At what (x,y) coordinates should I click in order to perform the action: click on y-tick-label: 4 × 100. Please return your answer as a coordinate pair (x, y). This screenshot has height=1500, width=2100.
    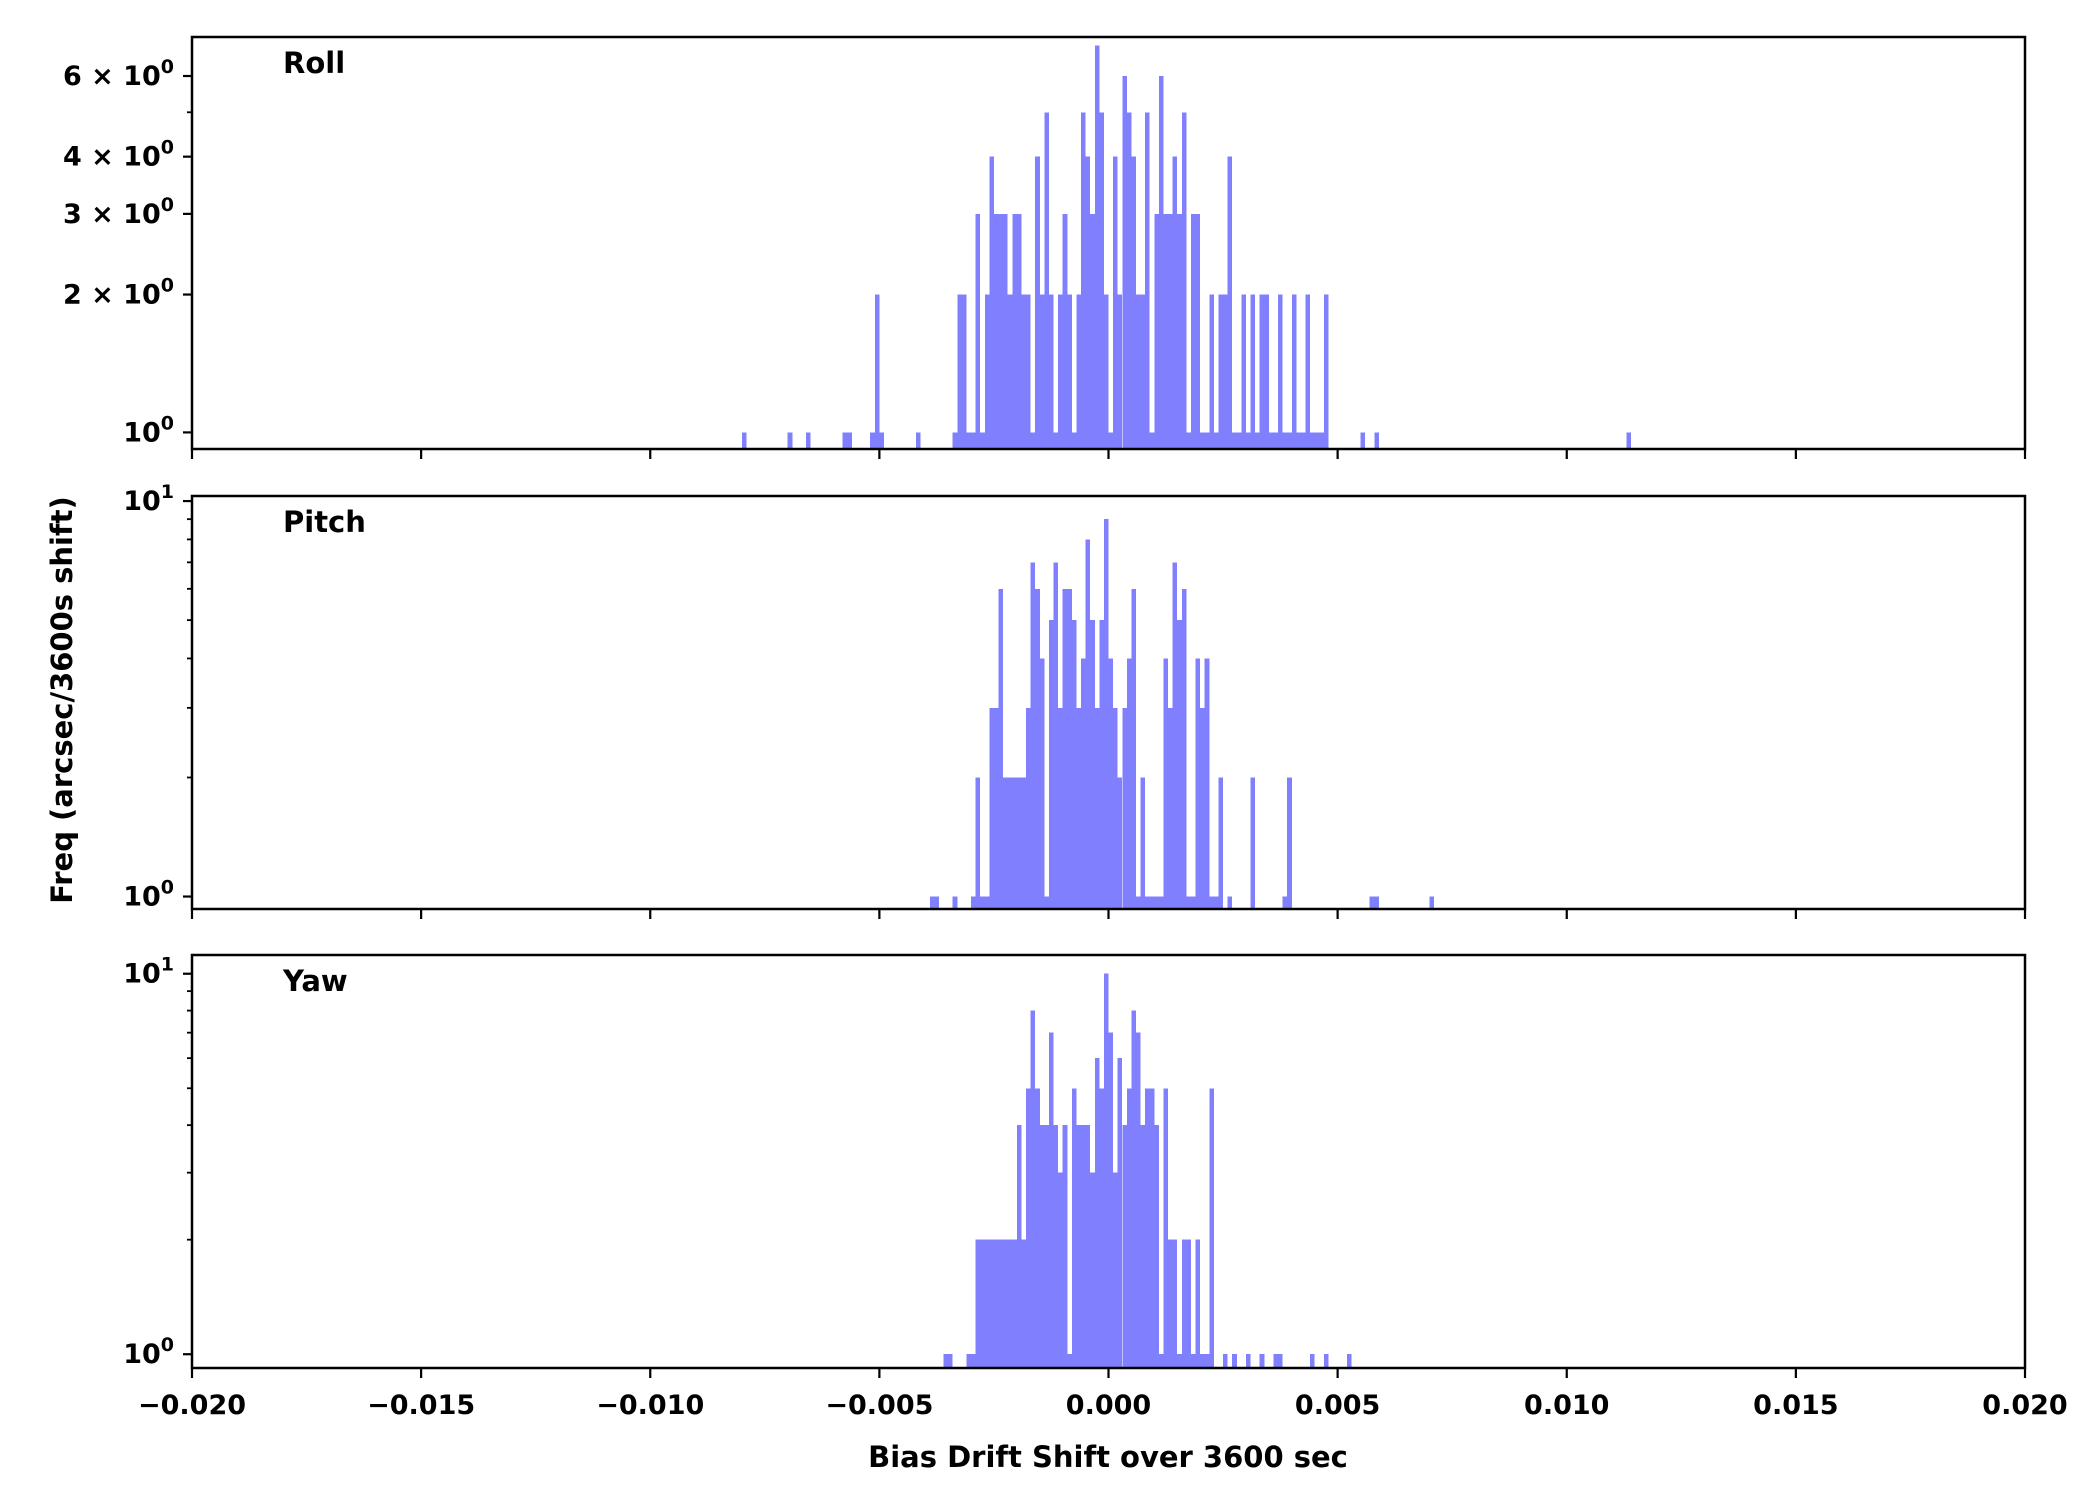
    Looking at the image, I should click on (118, 155).